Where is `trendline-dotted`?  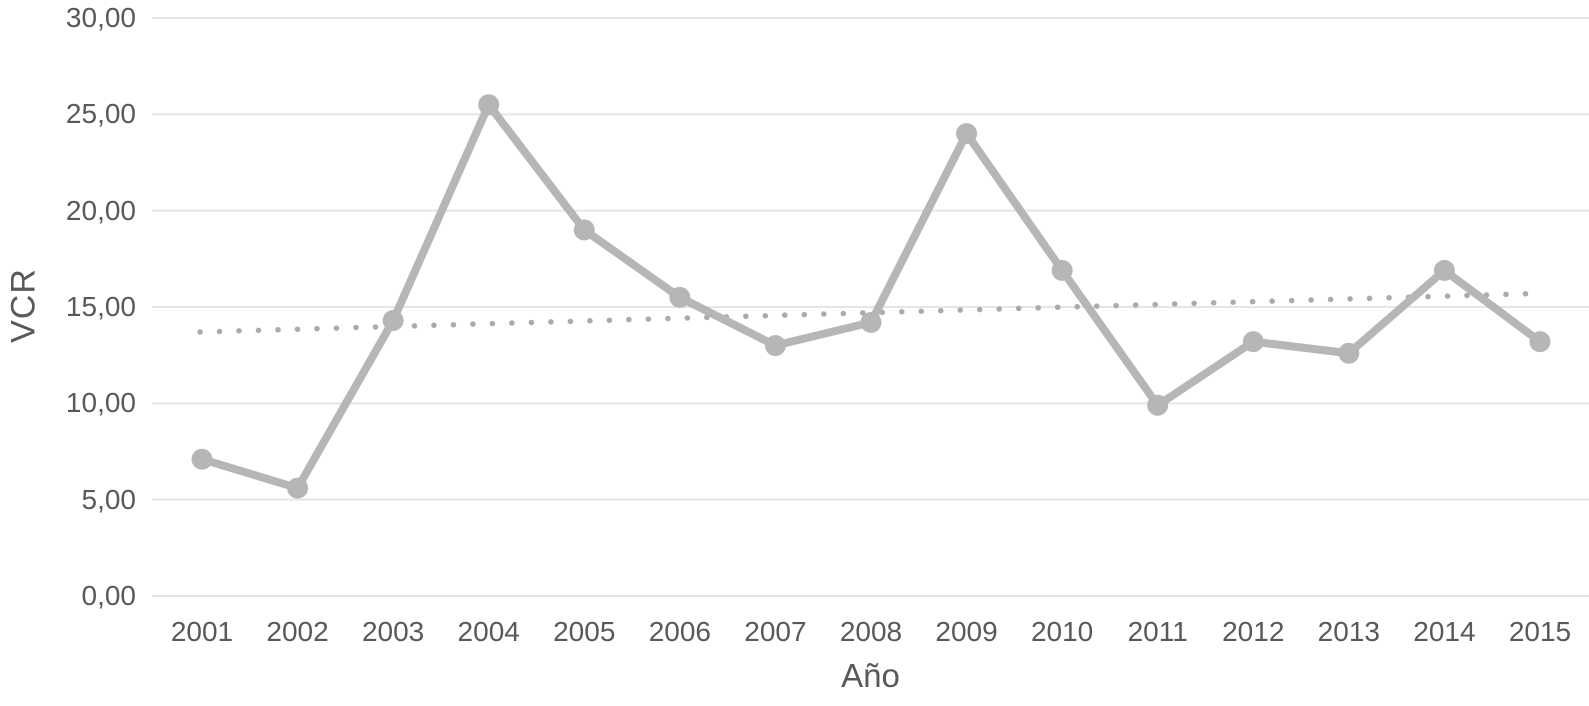 trendline-dotted is located at coordinates (868, 312).